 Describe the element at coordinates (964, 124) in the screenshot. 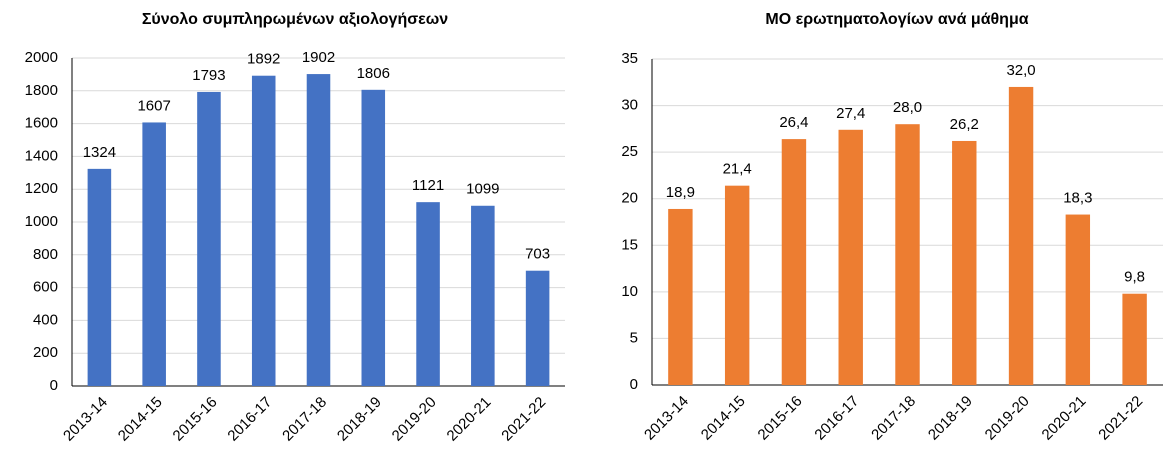

I see `value-label: 26,2` at that location.